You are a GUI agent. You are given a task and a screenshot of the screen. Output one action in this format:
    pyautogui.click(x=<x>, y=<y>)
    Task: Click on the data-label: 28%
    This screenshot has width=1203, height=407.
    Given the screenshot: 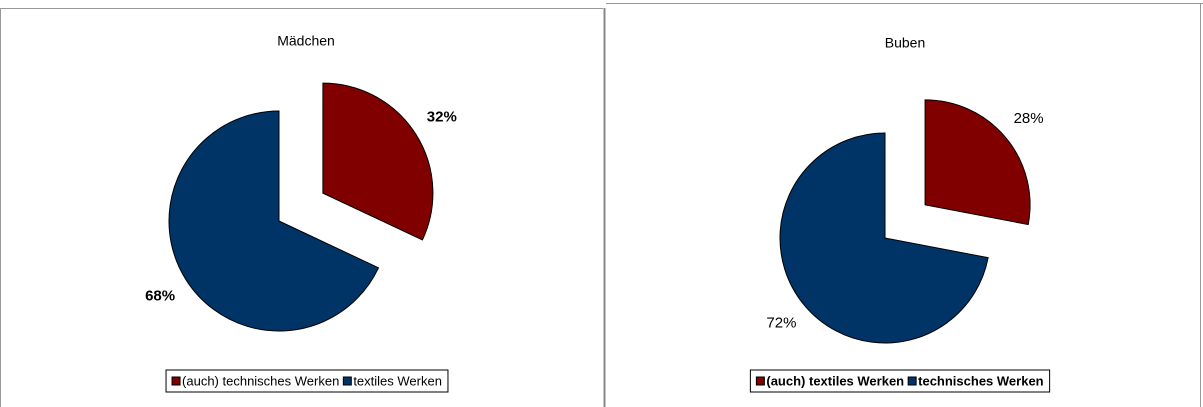 What is the action you would take?
    pyautogui.click(x=1029, y=118)
    